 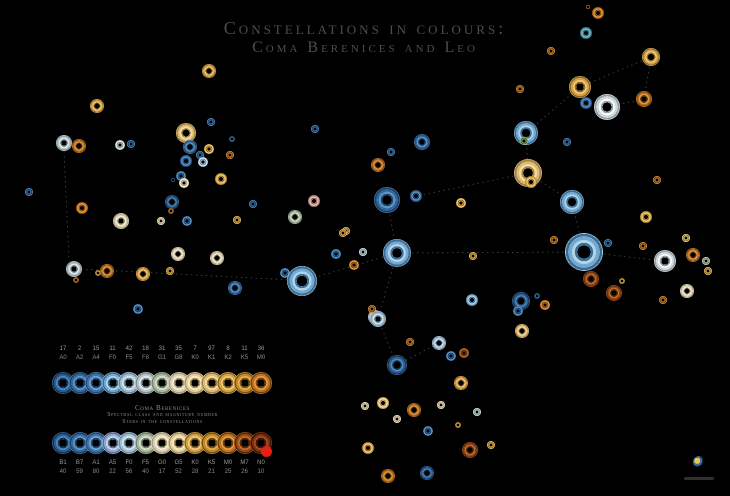 I want to click on legend-class-label: A4, so click(x=96, y=358).